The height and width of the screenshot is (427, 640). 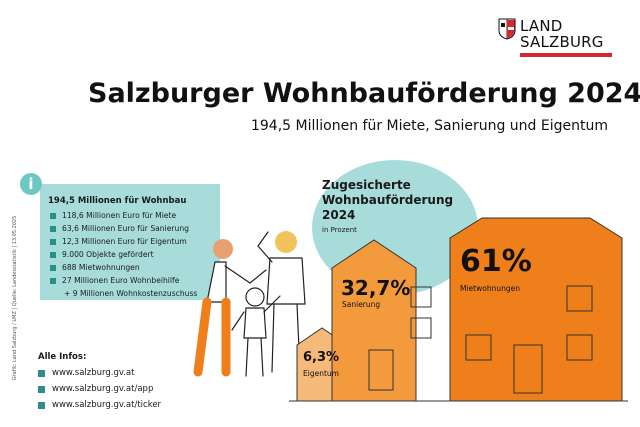 I want to click on value-label-eigentum: 6,3%, so click(x=321, y=357).